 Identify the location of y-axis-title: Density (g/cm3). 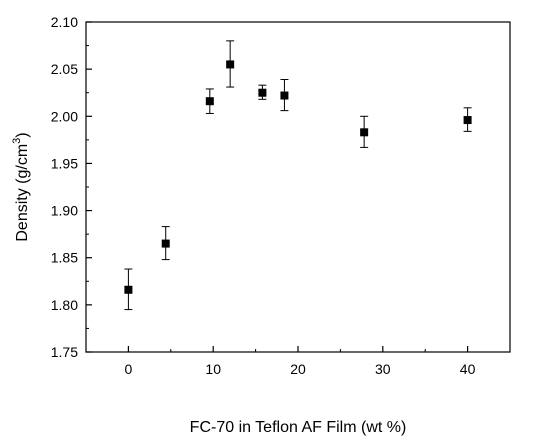
(21, 186).